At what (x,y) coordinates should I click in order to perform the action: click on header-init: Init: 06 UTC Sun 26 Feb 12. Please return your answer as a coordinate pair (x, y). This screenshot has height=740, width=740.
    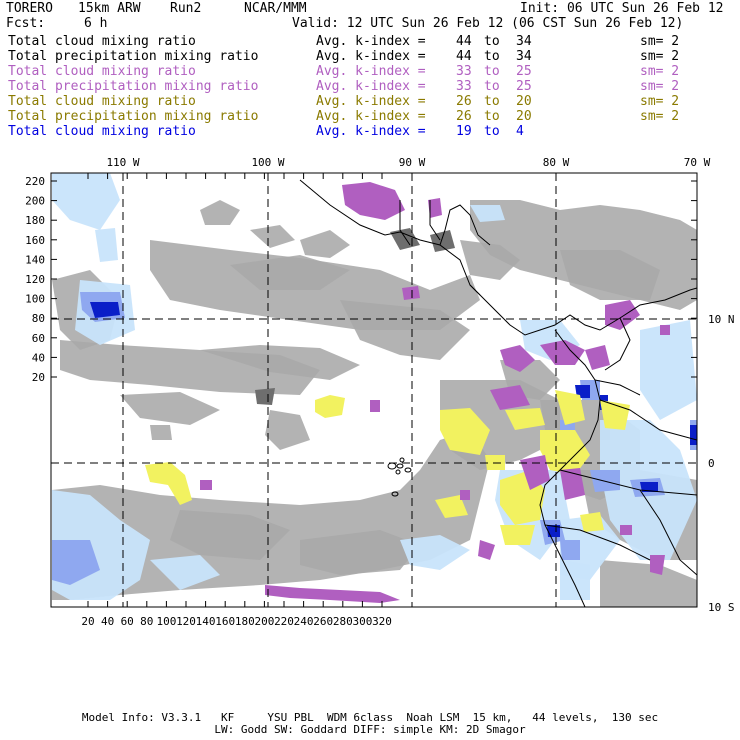
    Looking at the image, I should click on (622, 8).